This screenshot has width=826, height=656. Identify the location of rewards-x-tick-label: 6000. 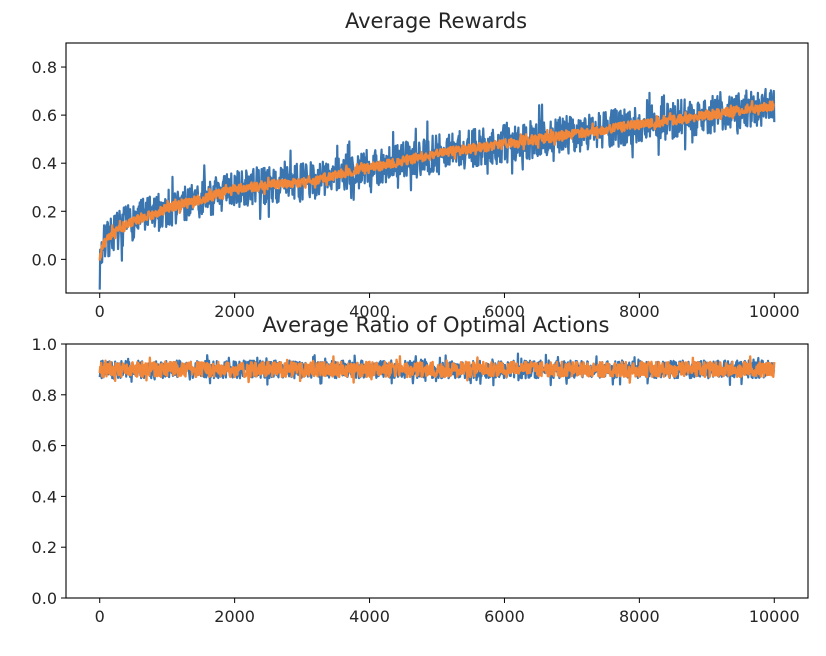
(504, 311).